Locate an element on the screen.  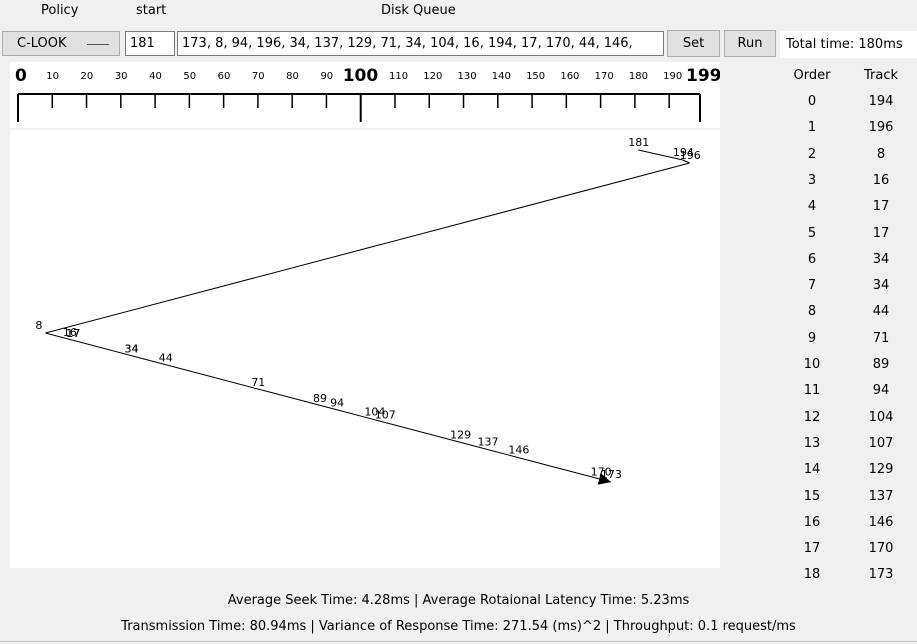
ruler-tick-label: 150 is located at coordinates (535, 76).